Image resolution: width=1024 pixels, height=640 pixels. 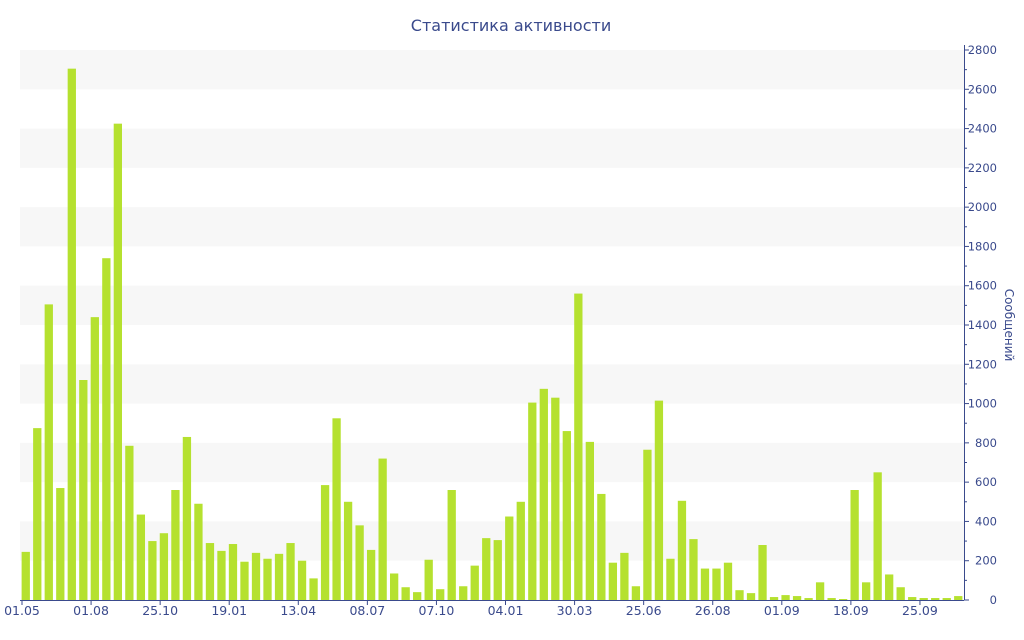 What do you see at coordinates (298, 610) in the screenshot?
I see `x-tick-label: 13.04` at bounding box center [298, 610].